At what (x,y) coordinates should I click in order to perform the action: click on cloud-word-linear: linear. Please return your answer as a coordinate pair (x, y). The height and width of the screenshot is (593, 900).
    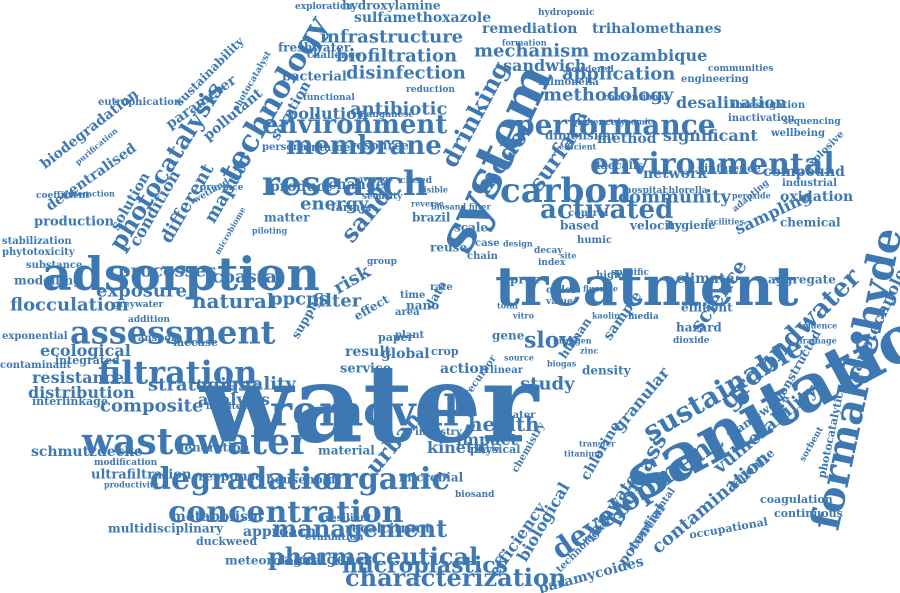
    Looking at the image, I should click on (507, 370).